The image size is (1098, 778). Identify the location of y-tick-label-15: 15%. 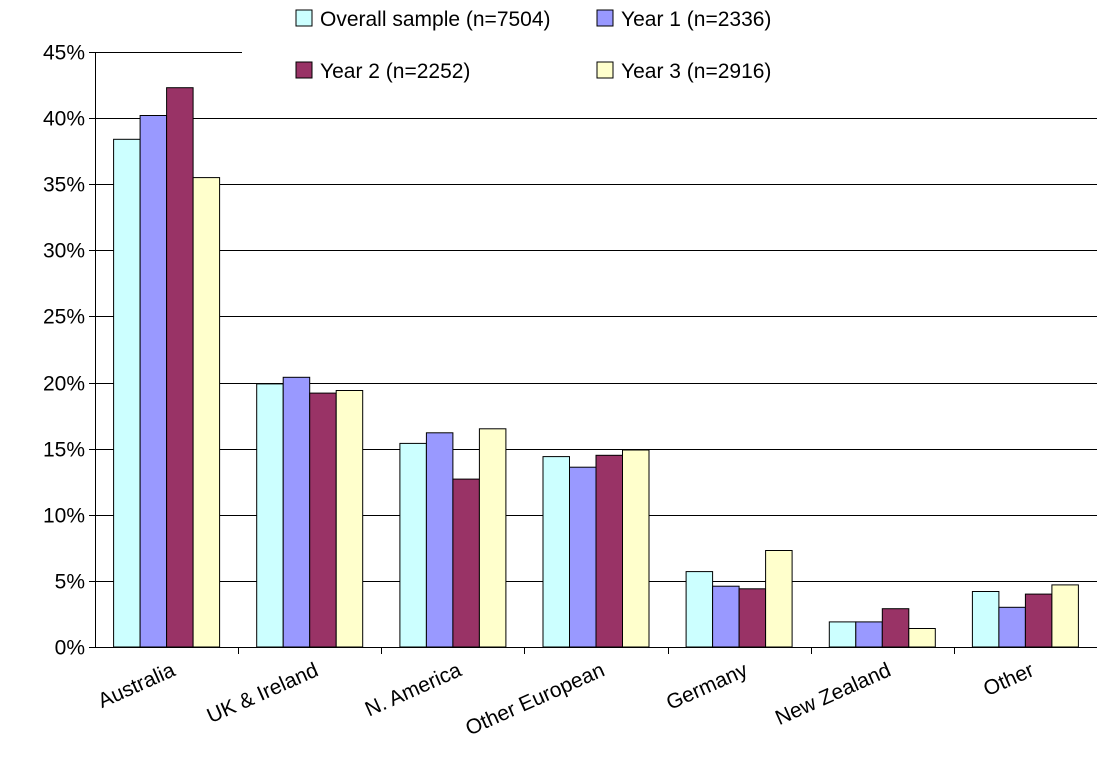
(64, 450).